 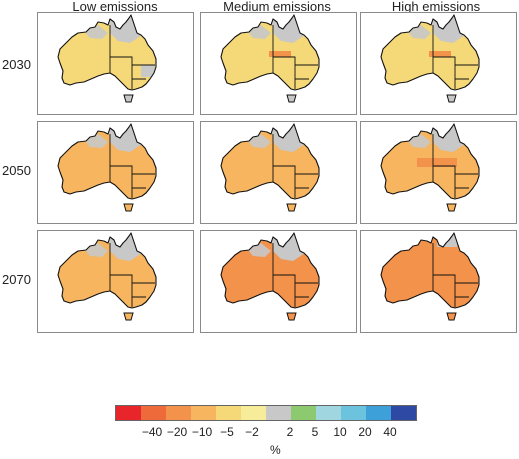 I want to click on color-legend: −40 −20 −10 −5 −2 2 5 10 20 40, so click(x=266, y=423).